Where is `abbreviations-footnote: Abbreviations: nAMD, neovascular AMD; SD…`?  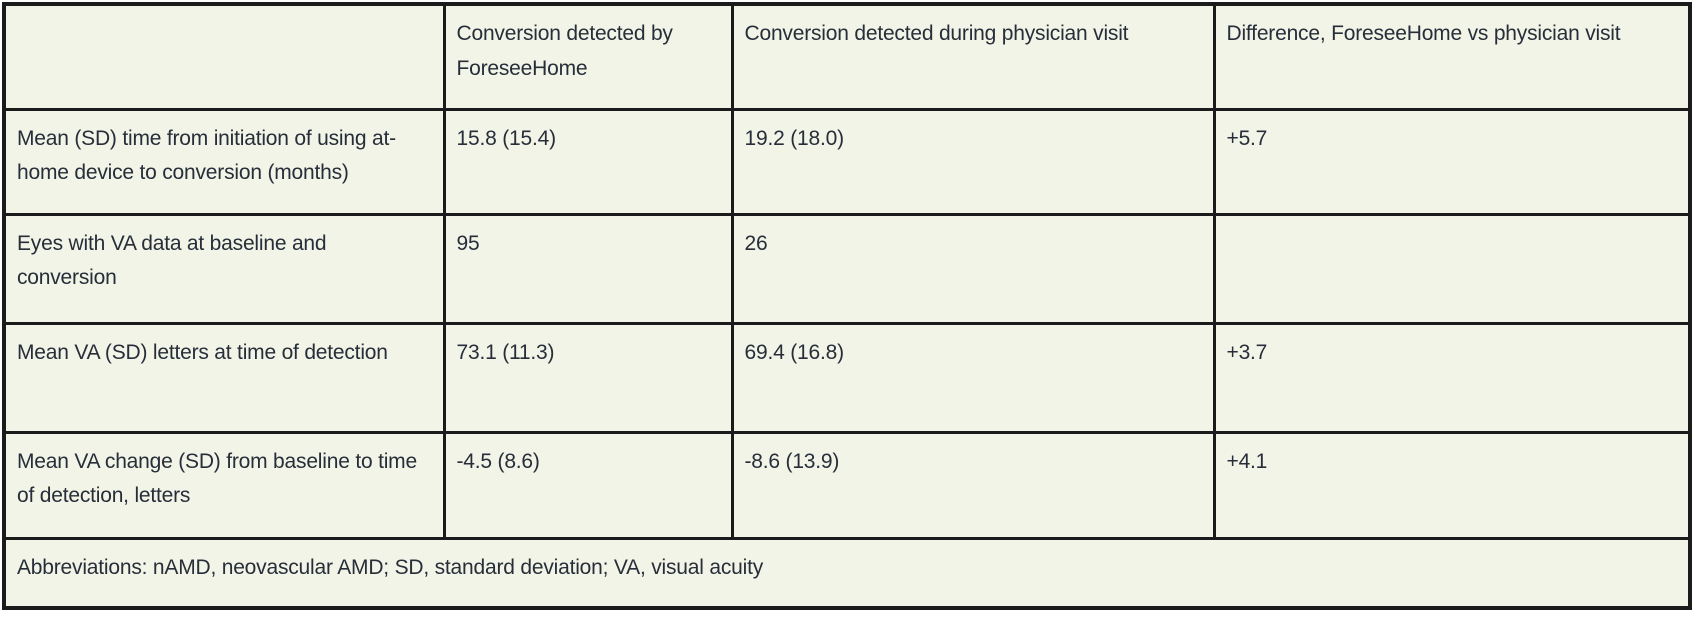 abbreviations-footnote: Abbreviations: nAMD, neovascular AMD; SD… is located at coordinates (847, 573).